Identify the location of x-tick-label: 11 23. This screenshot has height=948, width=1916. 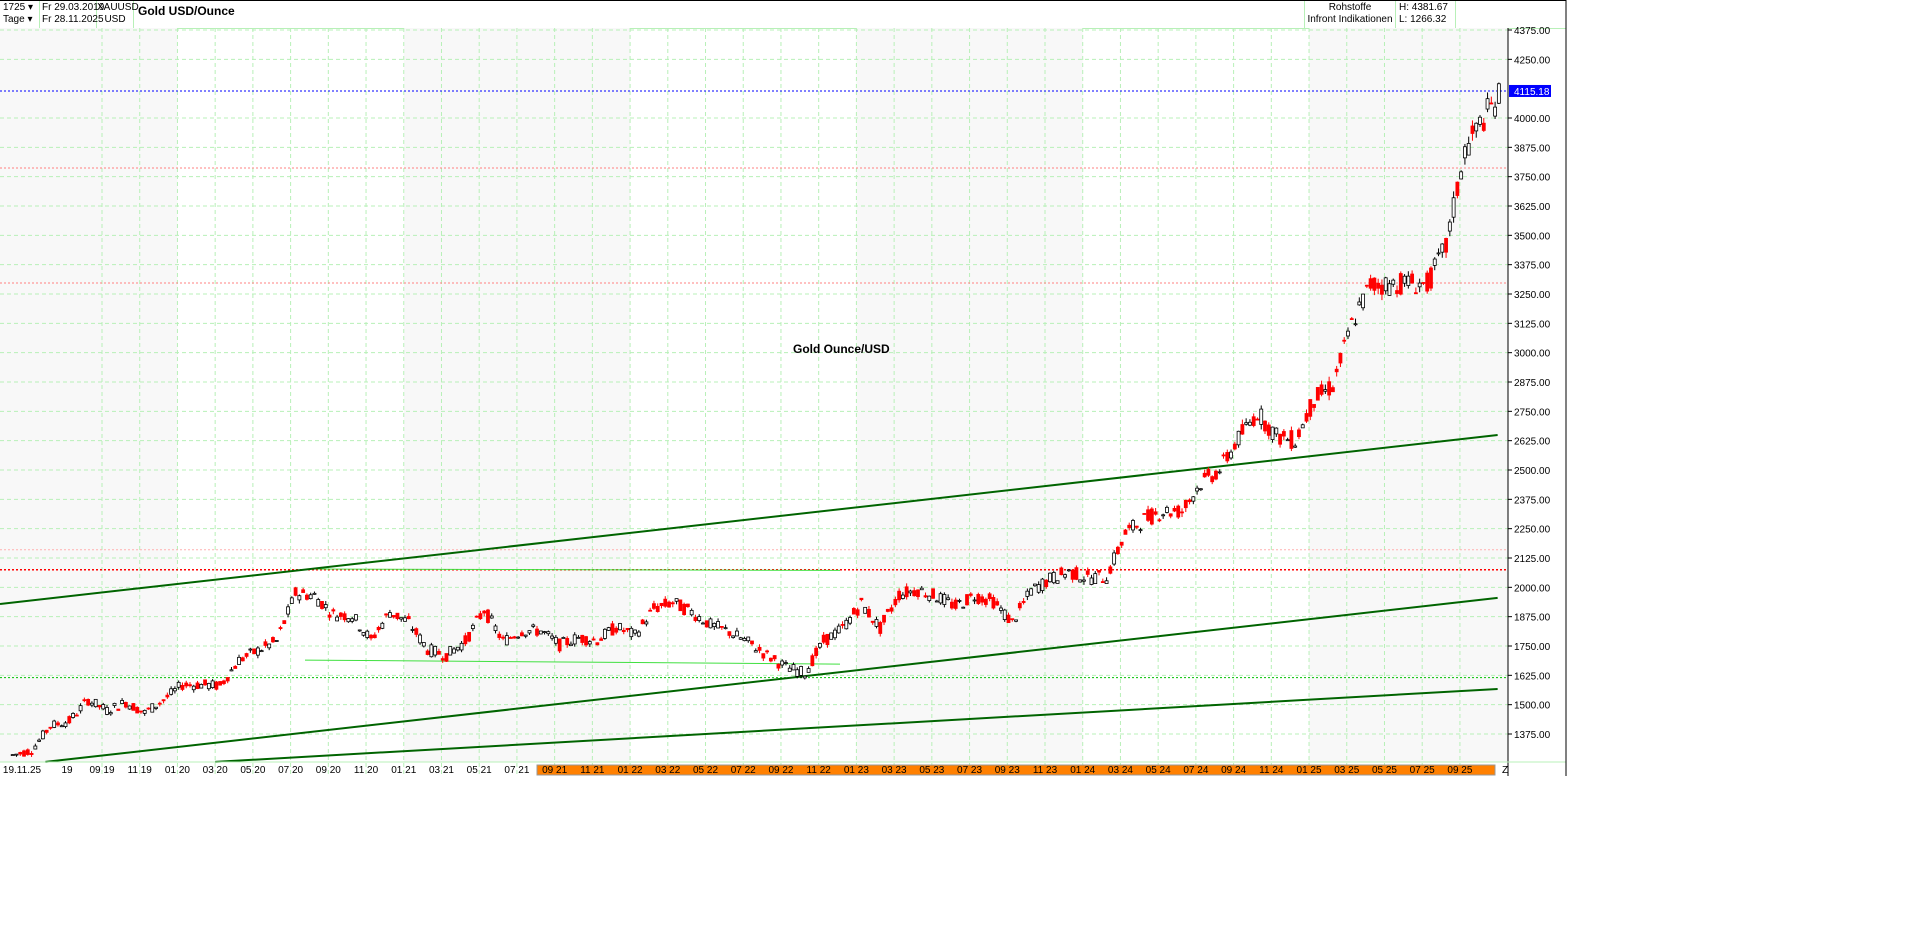
(1045, 770).